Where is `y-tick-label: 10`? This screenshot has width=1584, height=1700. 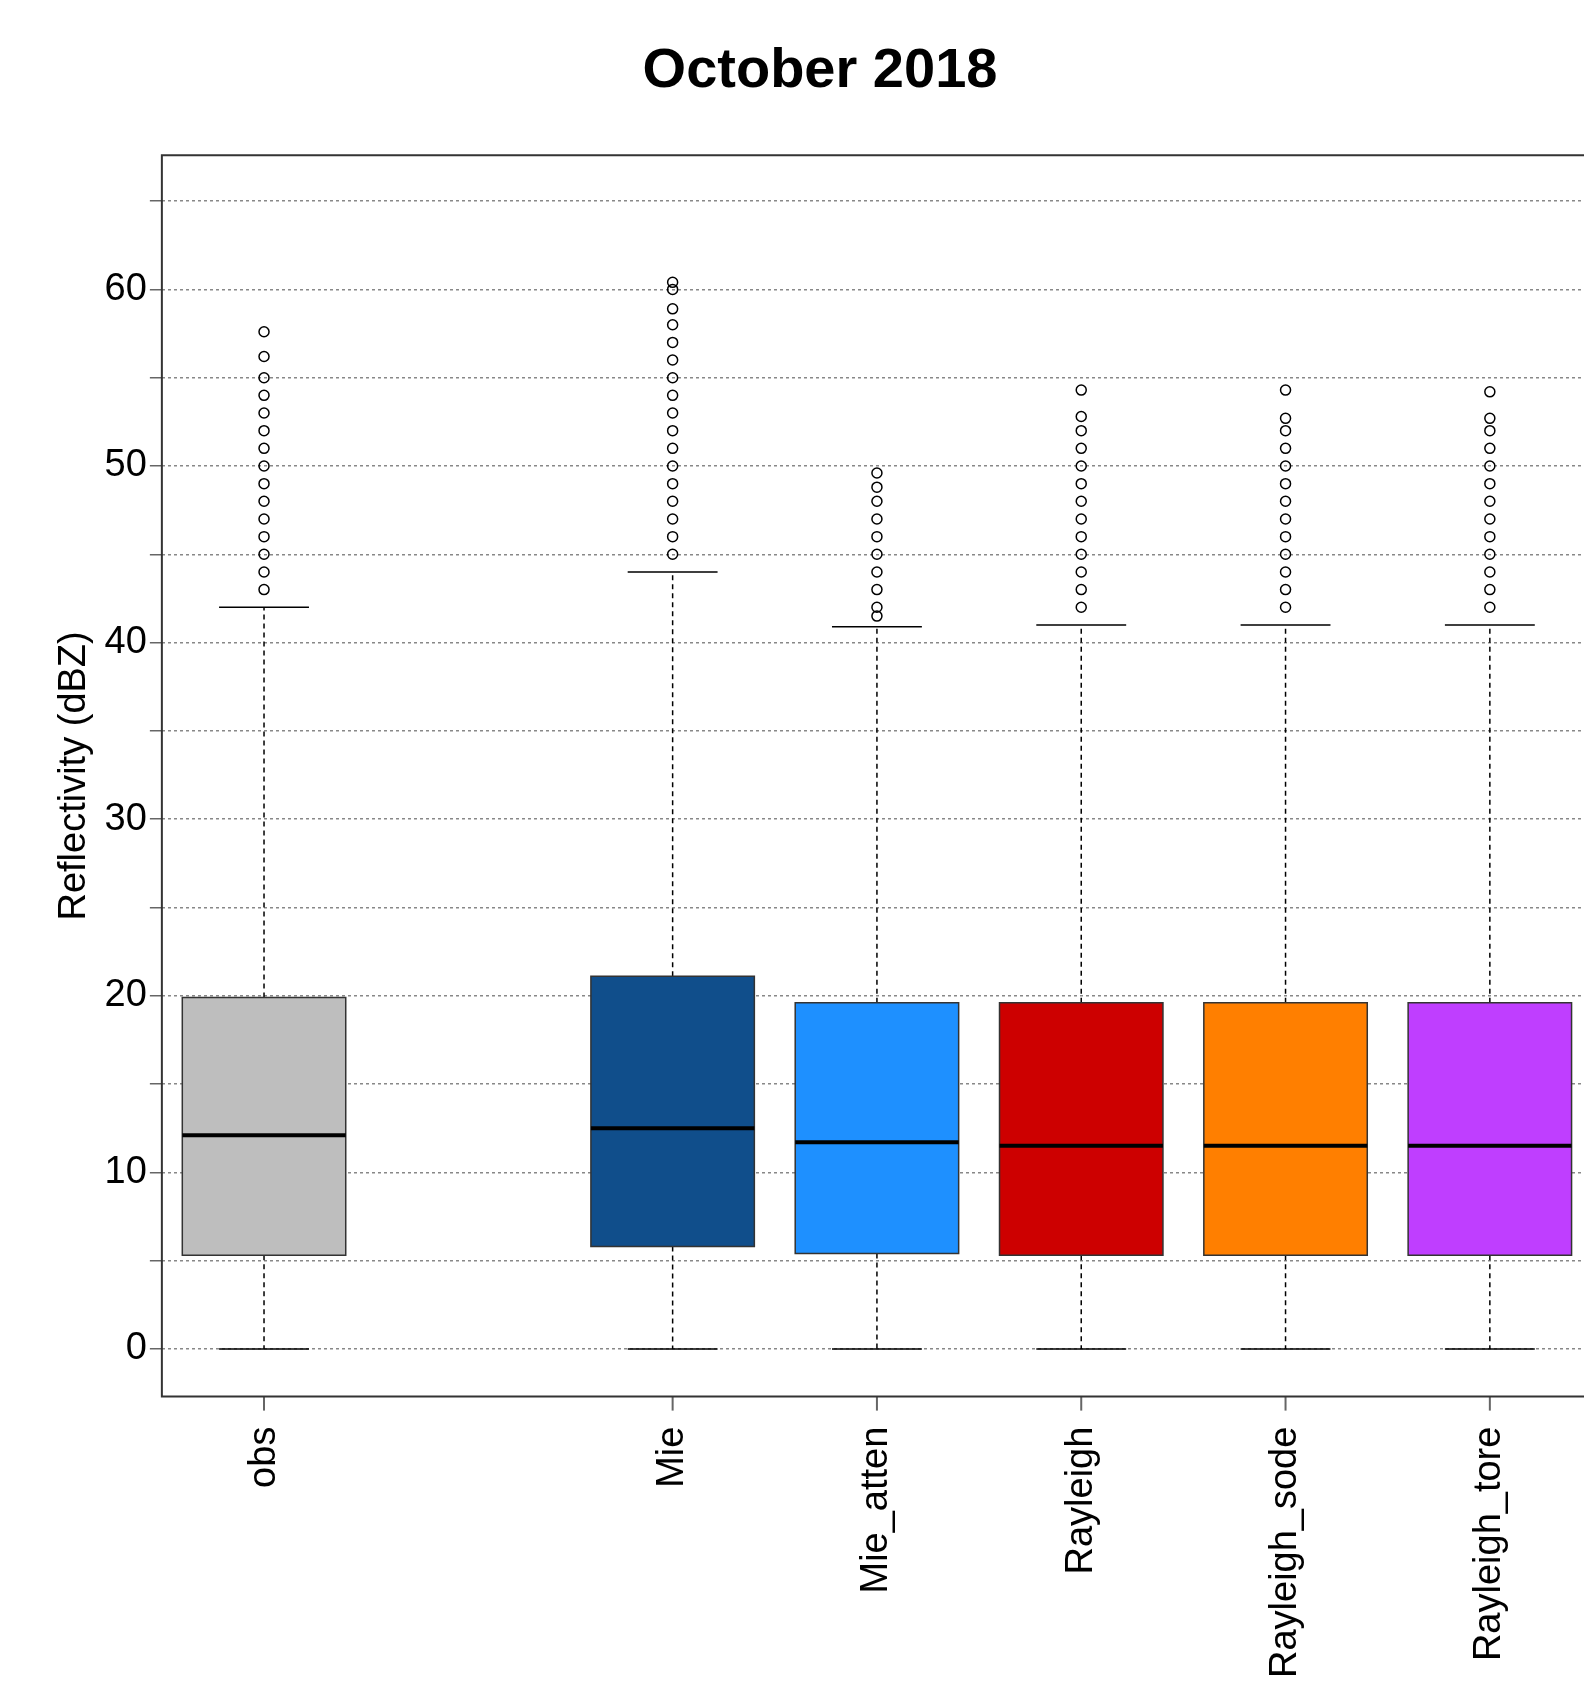 y-tick-label: 10 is located at coordinates (125, 1169).